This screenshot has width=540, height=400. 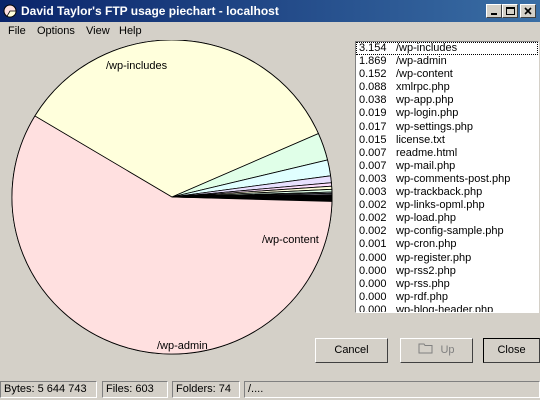 I want to click on list-item-name: wp-register.php, so click(x=434, y=257).